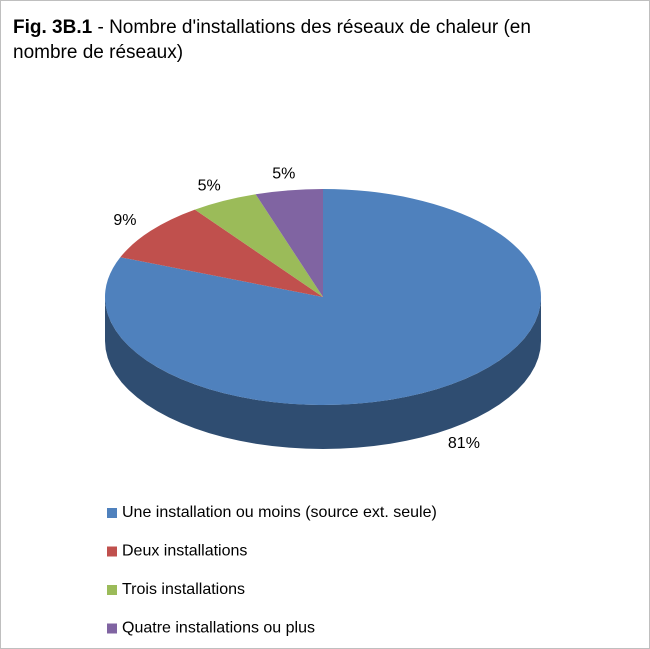 The height and width of the screenshot is (649, 650). I want to click on data-label: 81%, so click(464, 443).